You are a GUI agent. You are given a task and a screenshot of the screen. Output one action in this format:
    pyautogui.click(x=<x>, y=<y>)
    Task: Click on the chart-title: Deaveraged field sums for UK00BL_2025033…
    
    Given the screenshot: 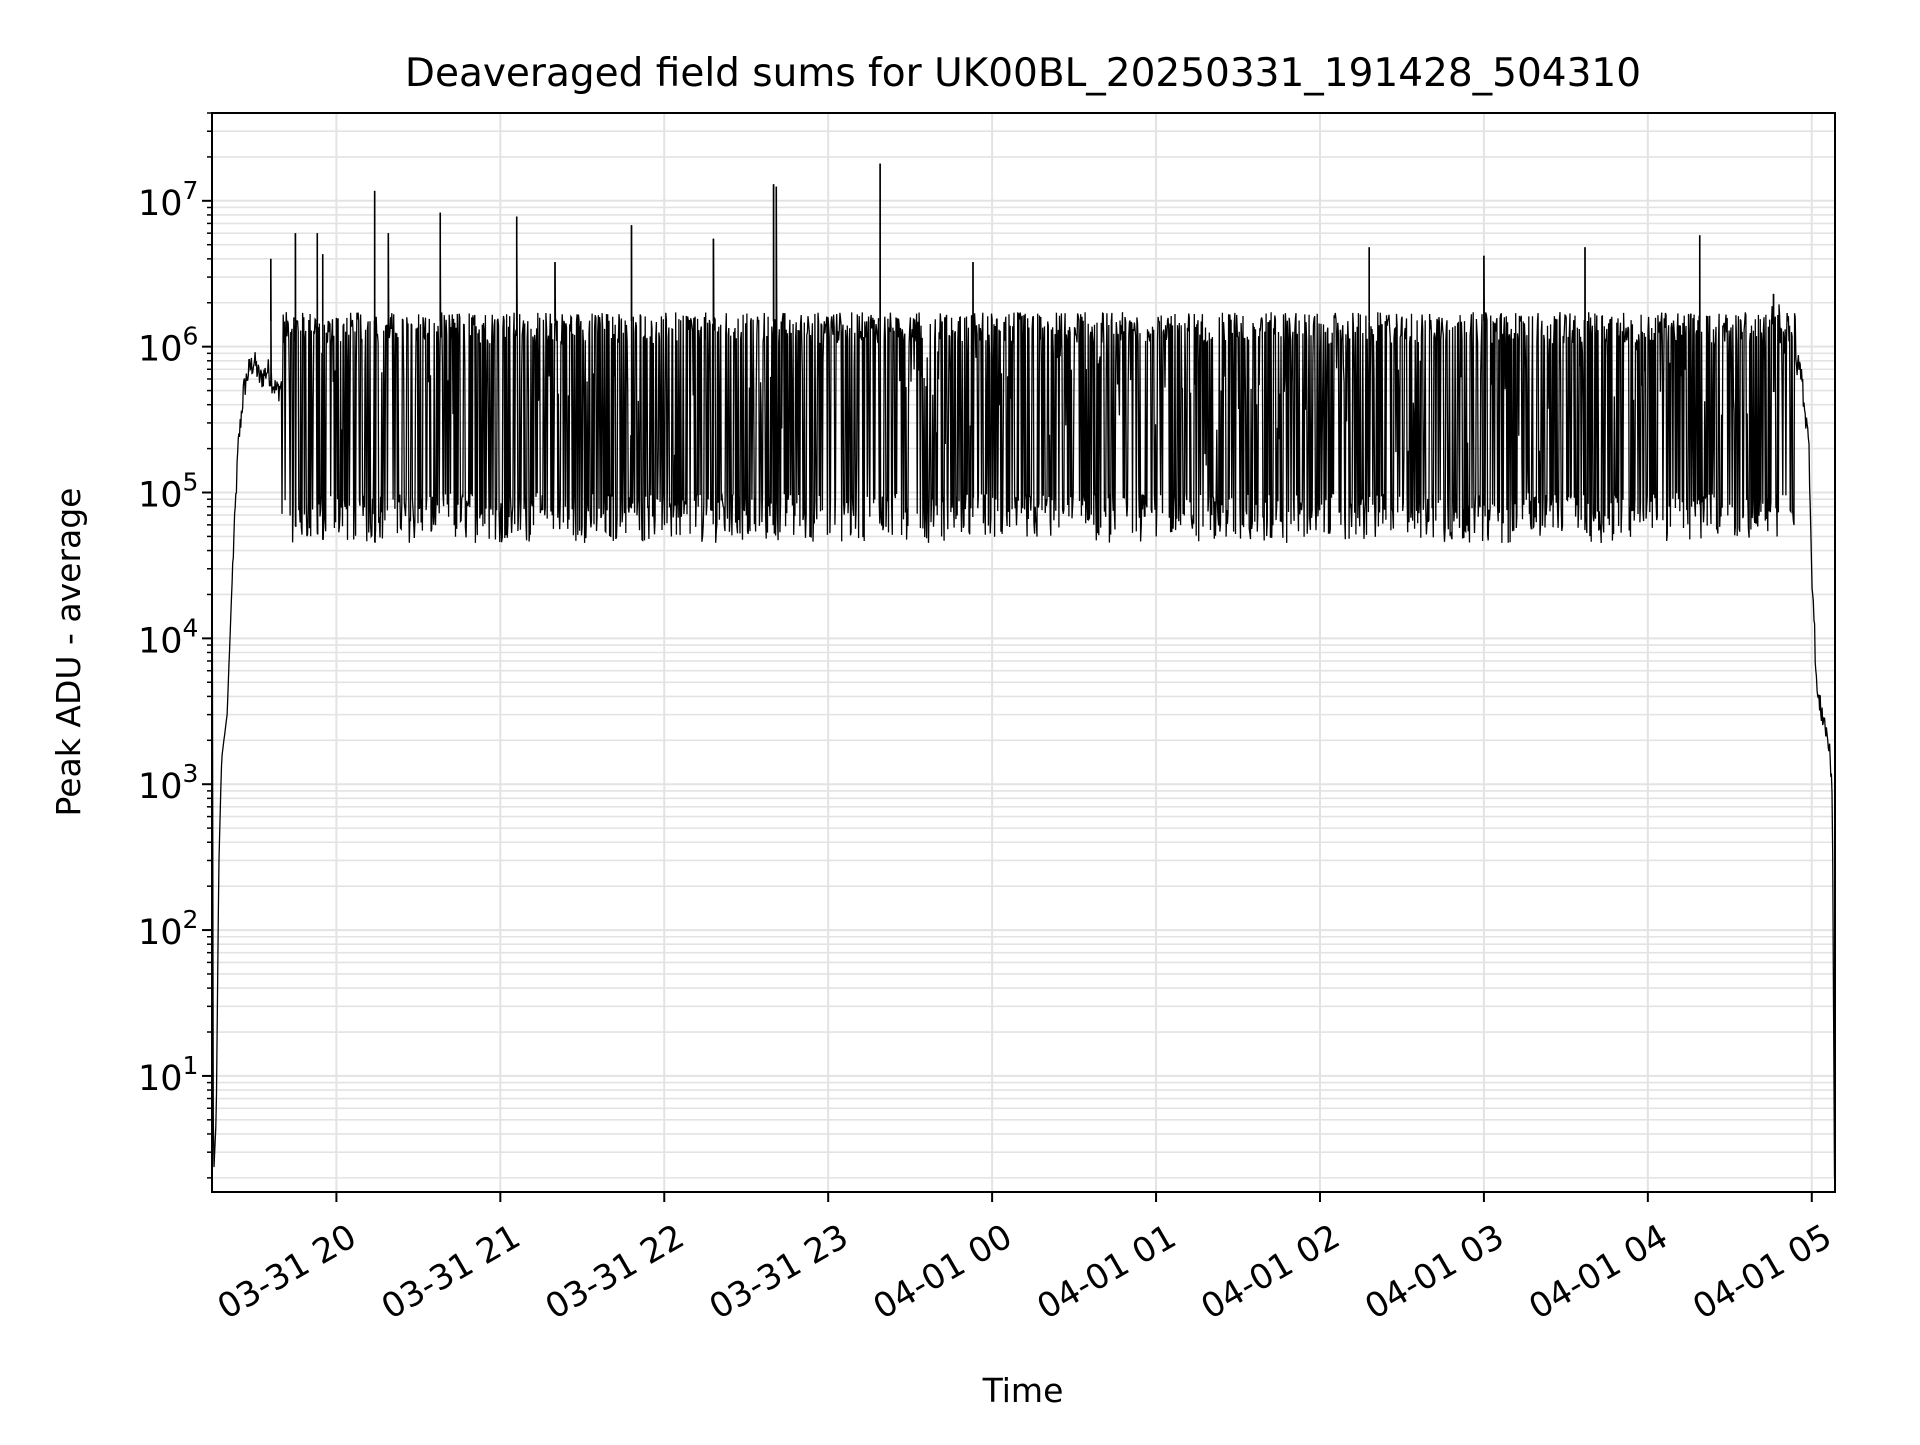 What is the action you would take?
    pyautogui.click(x=1023, y=73)
    